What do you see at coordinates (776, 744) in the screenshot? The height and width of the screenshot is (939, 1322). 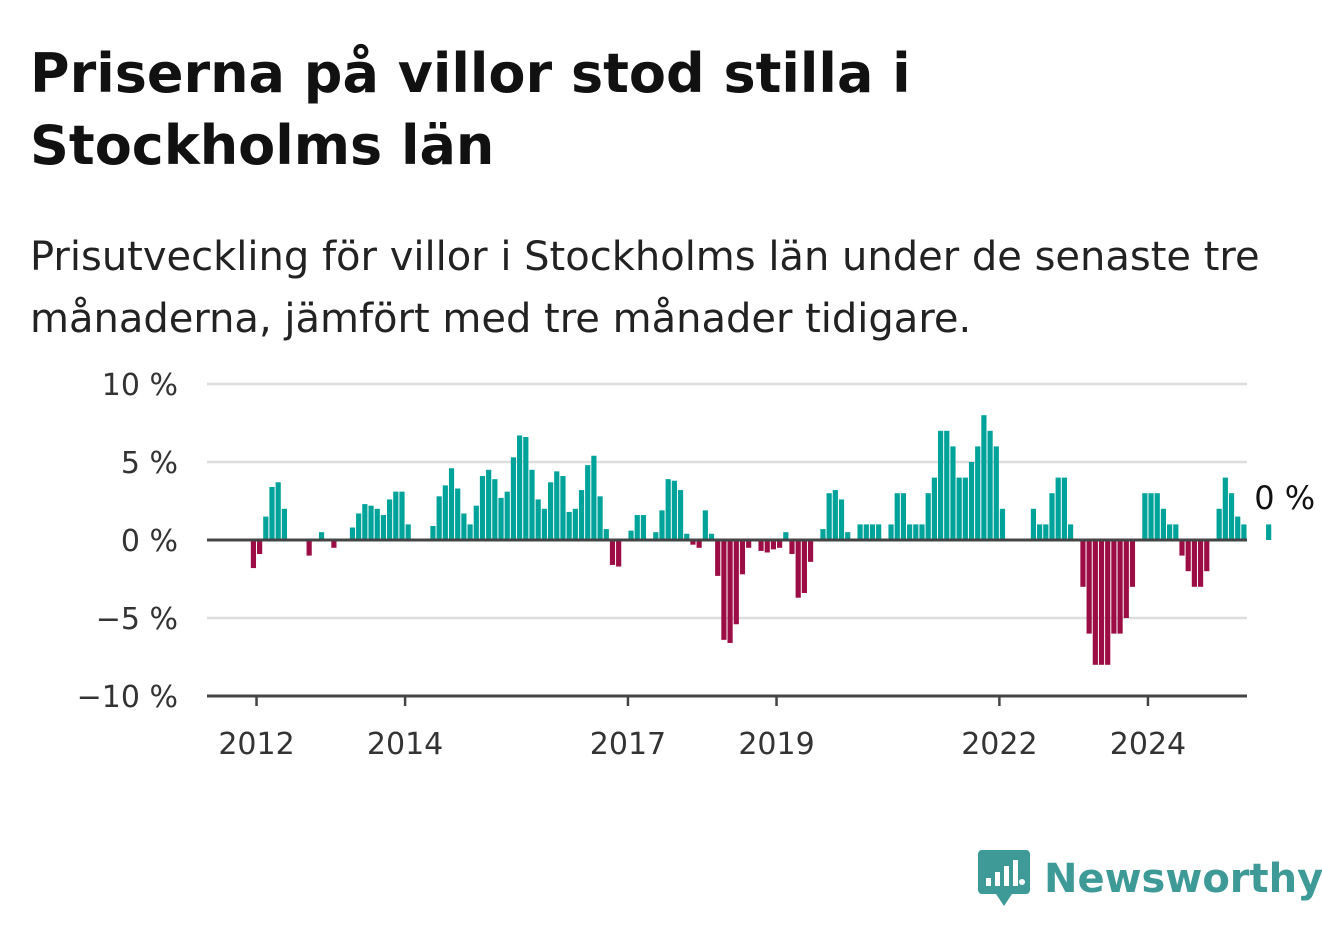 I see `x-tick-label: 2019` at bounding box center [776, 744].